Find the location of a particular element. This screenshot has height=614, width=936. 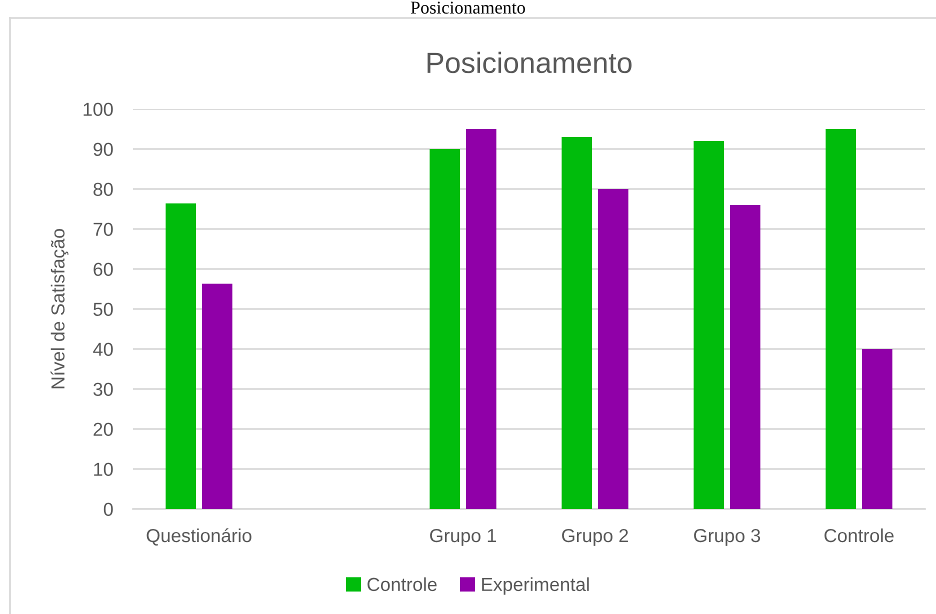

y-tick-label: 40 is located at coordinates (103, 349).